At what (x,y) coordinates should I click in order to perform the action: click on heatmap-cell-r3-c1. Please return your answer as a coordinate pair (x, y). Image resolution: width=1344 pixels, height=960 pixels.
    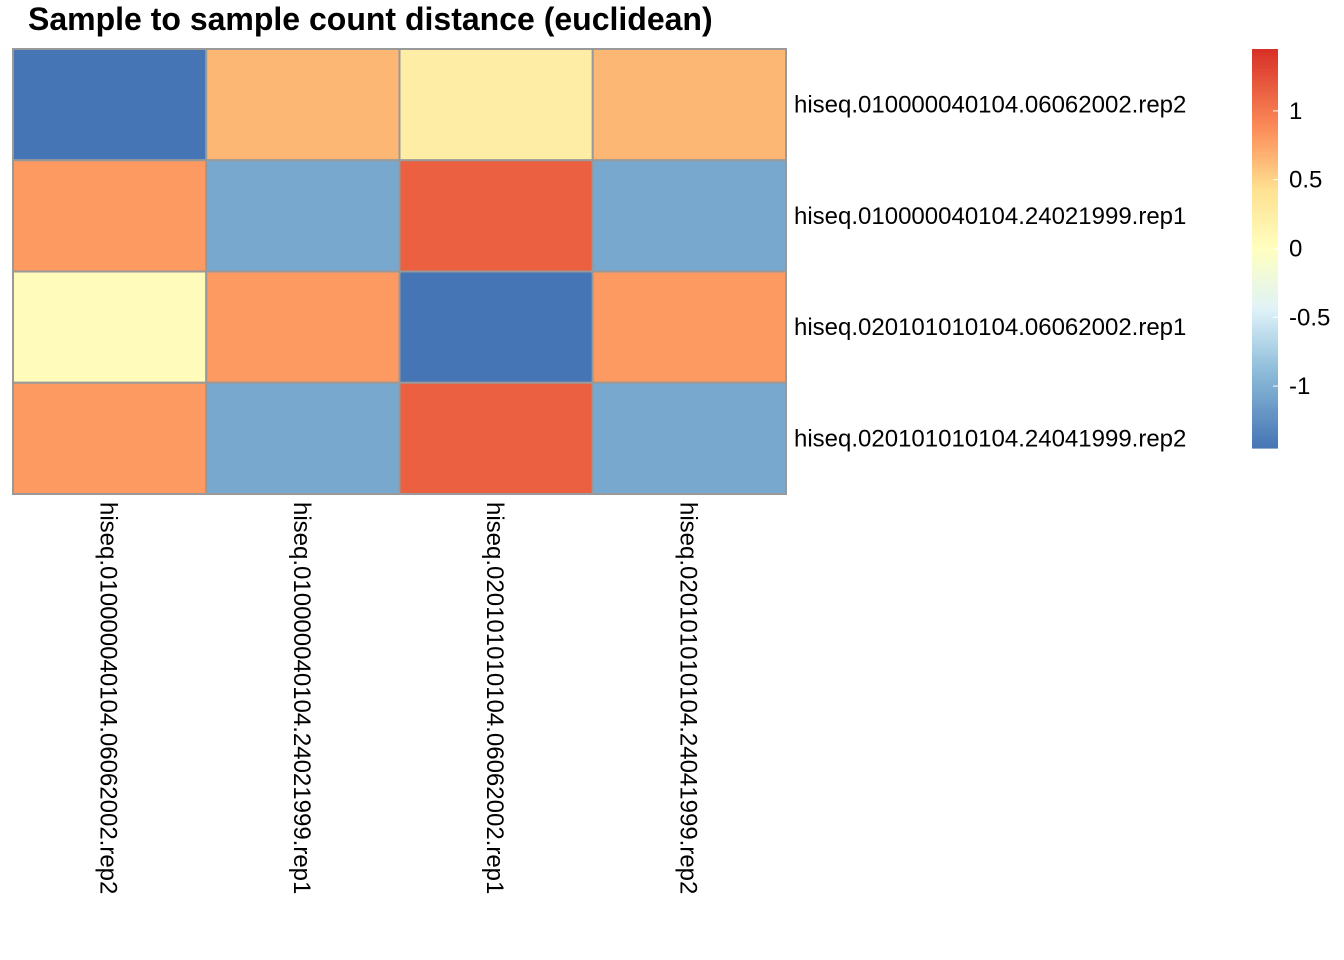
    Looking at the image, I should click on (110, 327).